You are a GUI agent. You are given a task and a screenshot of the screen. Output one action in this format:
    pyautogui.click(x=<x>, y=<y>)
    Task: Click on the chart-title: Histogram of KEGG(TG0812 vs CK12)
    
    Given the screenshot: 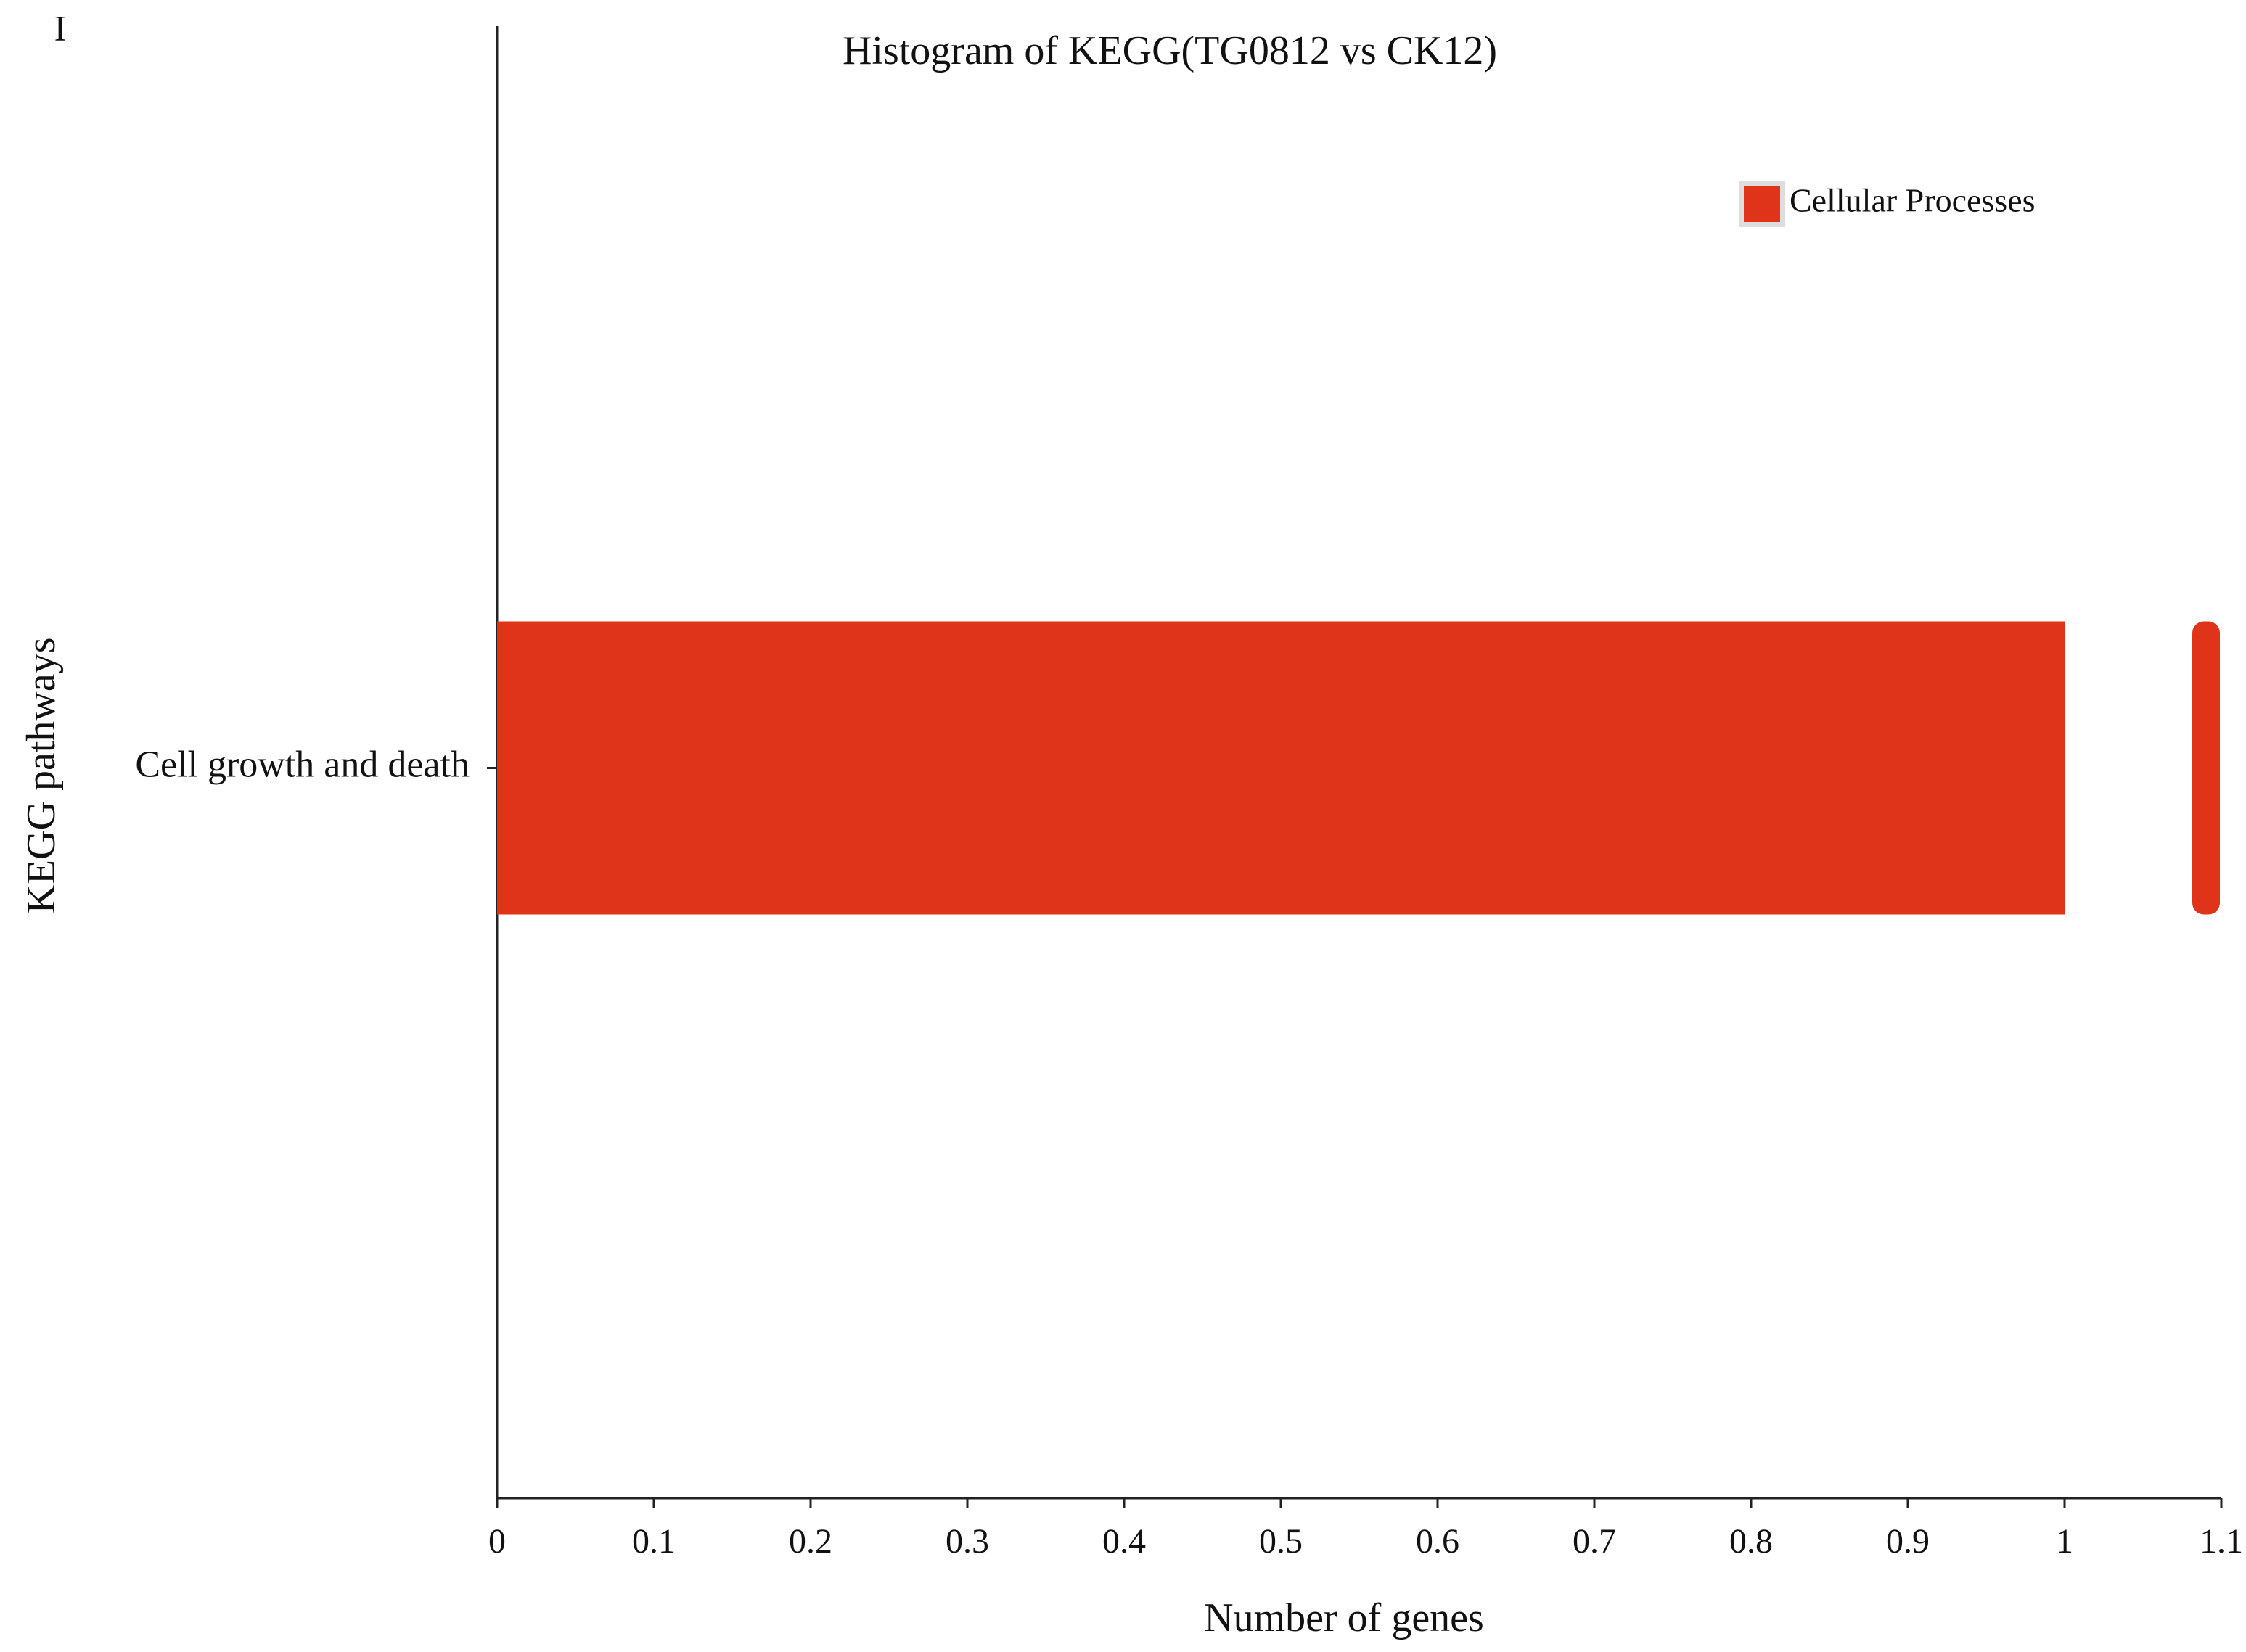 What is the action you would take?
    pyautogui.click(x=1170, y=51)
    